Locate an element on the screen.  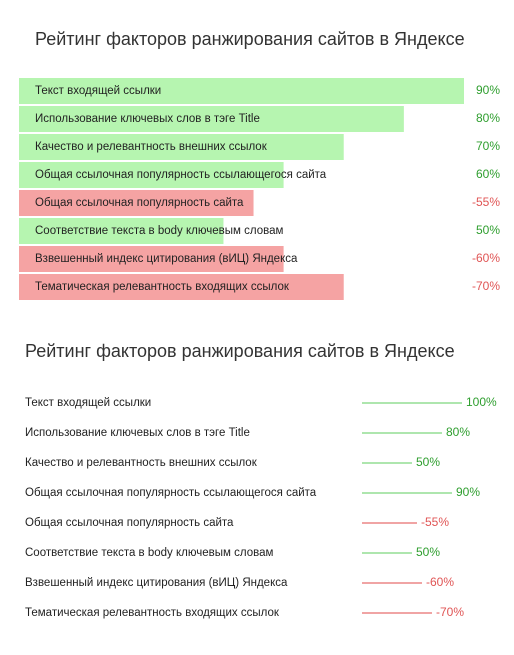
value-label: 70% is located at coordinates (488, 146).